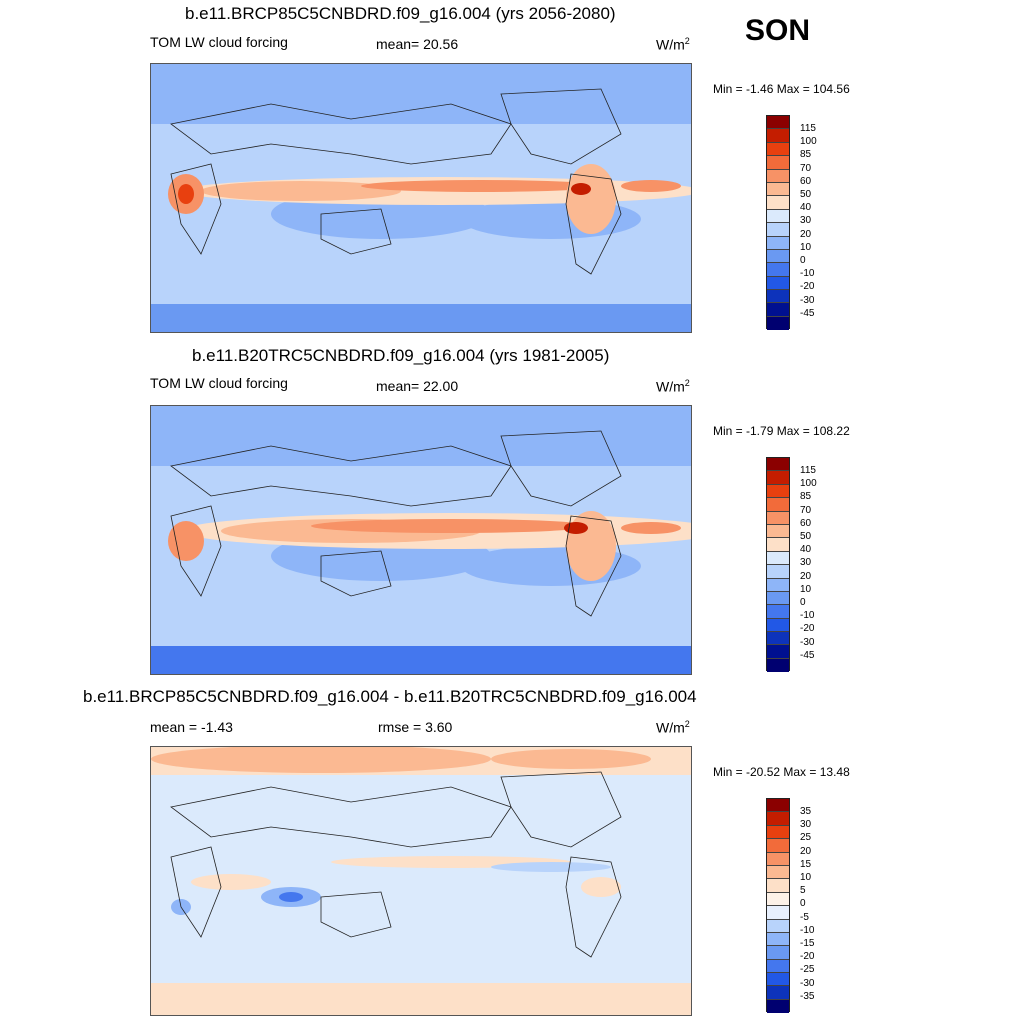 The width and height of the screenshot is (1024, 1024). I want to click on colorbar-tick: -15, so click(807, 944).